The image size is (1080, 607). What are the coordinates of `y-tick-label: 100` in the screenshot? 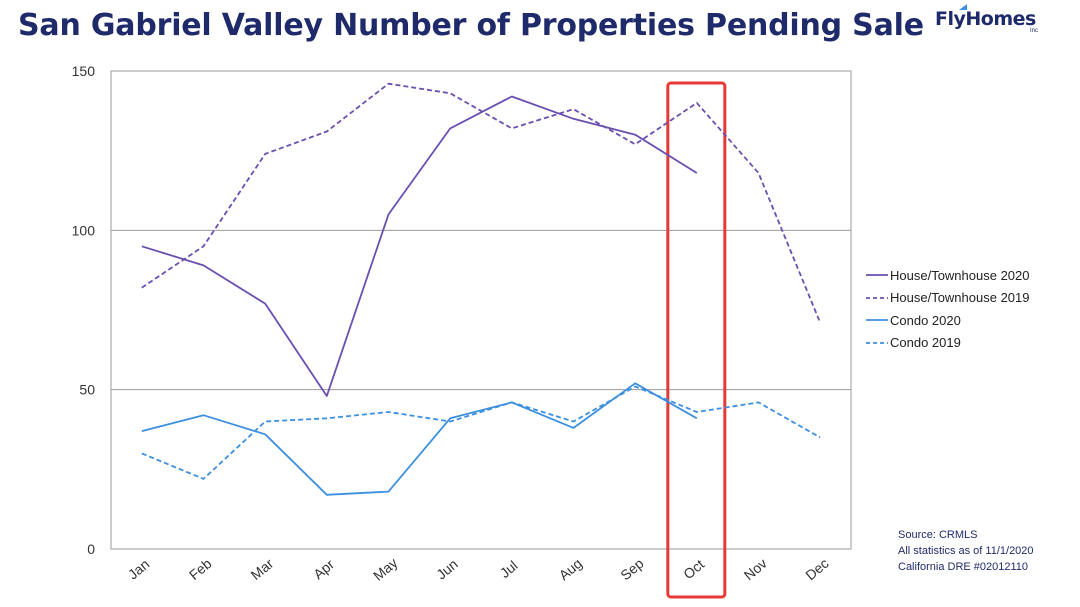 It's located at (84, 230).